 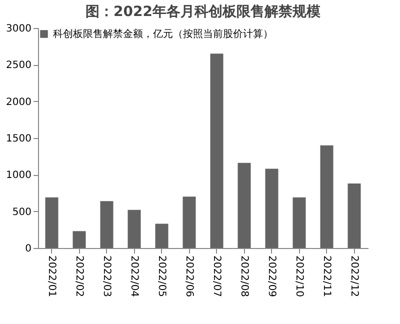 I want to click on x-tick-label: 2022/09, so click(x=271, y=277).